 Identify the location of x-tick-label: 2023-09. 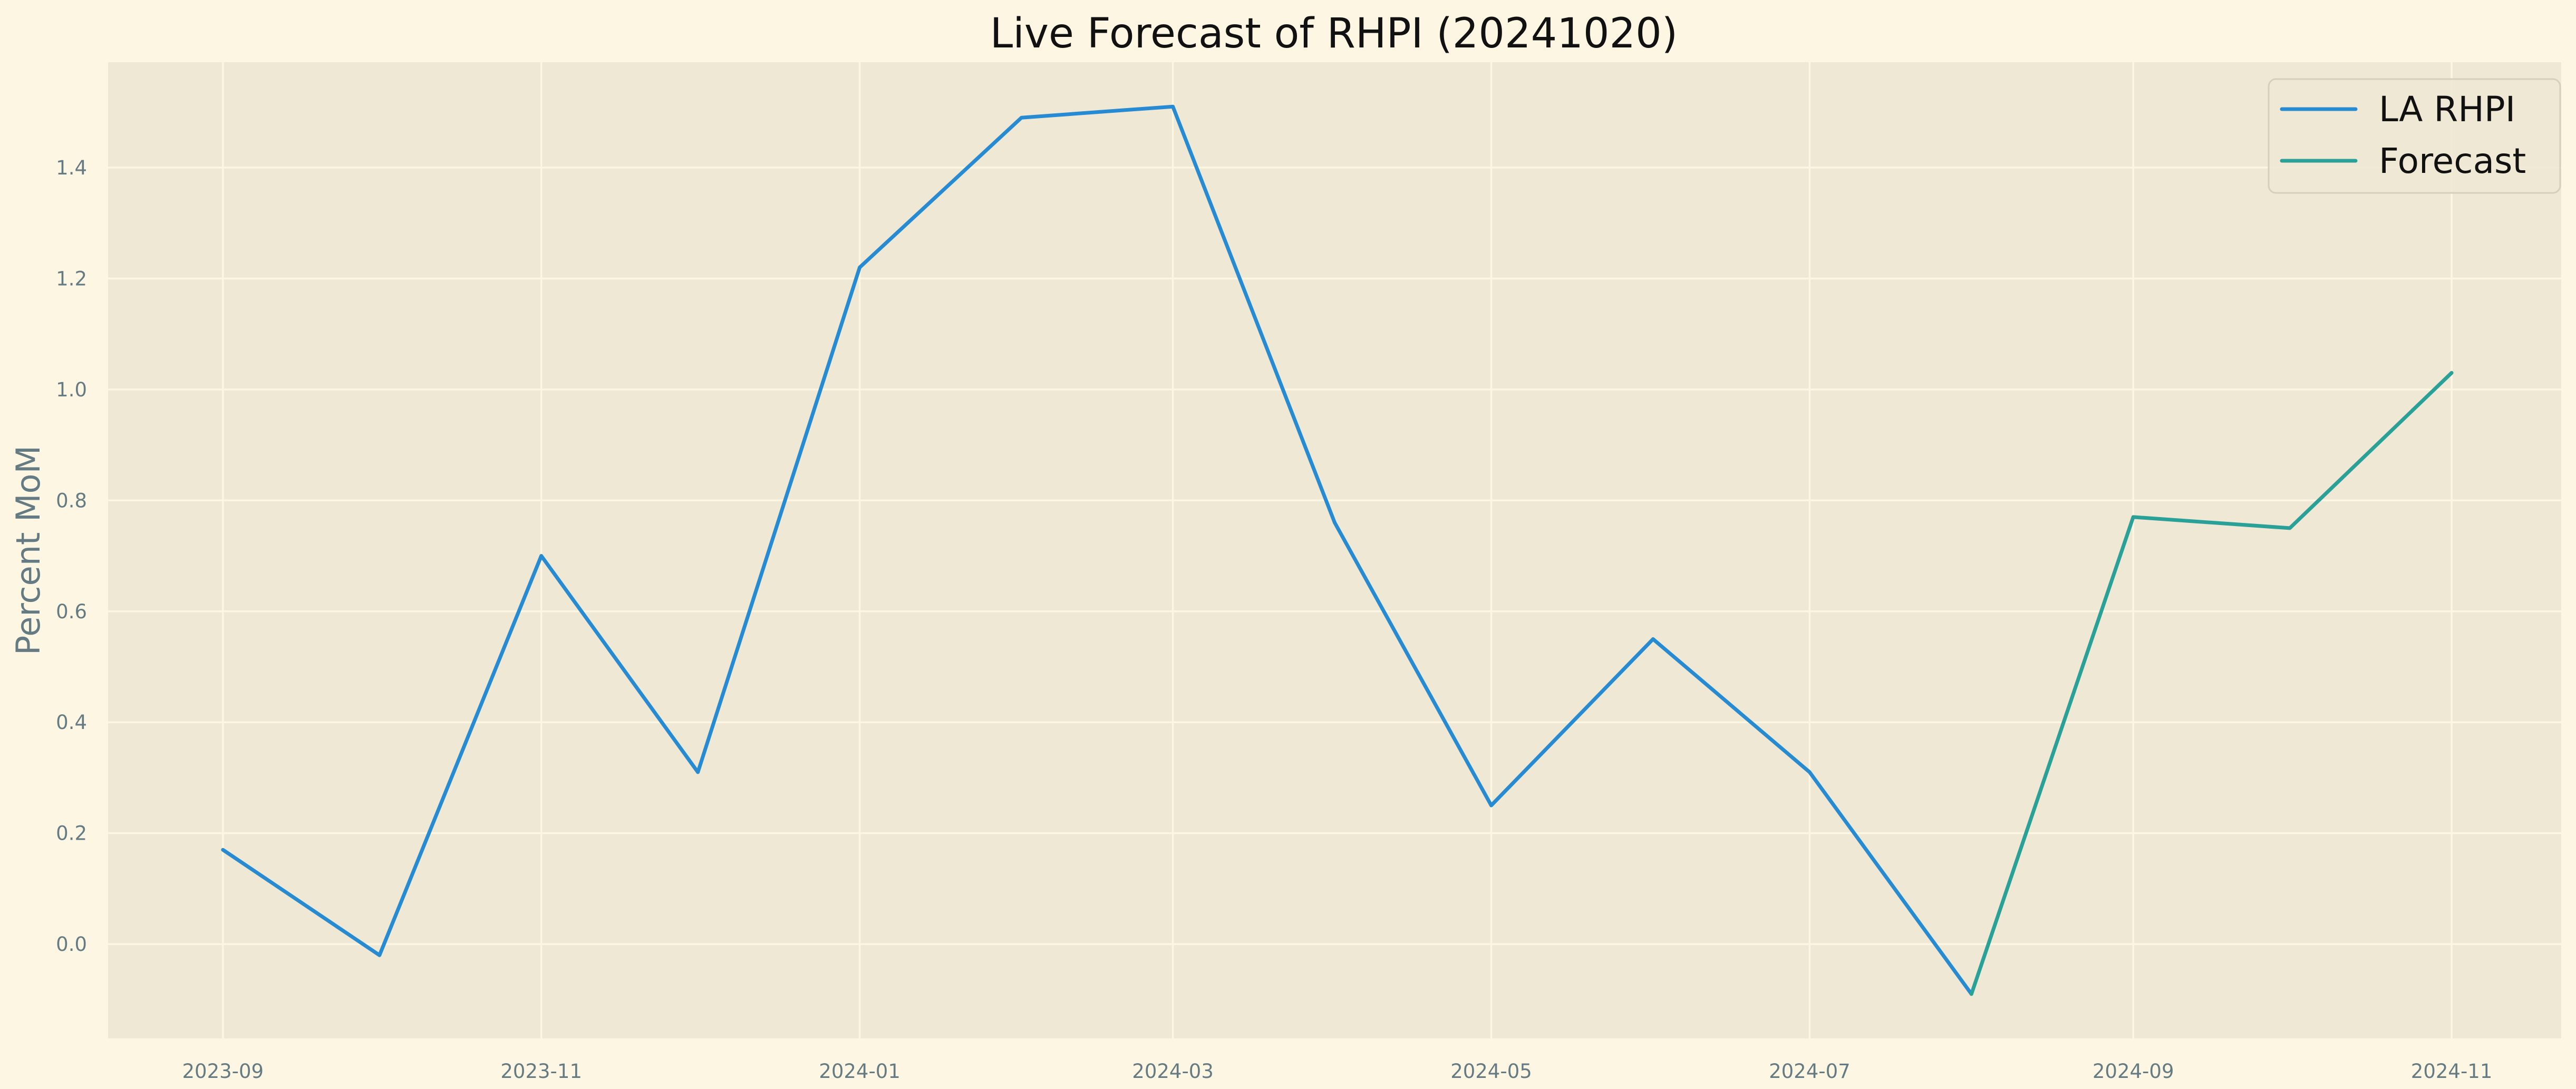
(223, 1071).